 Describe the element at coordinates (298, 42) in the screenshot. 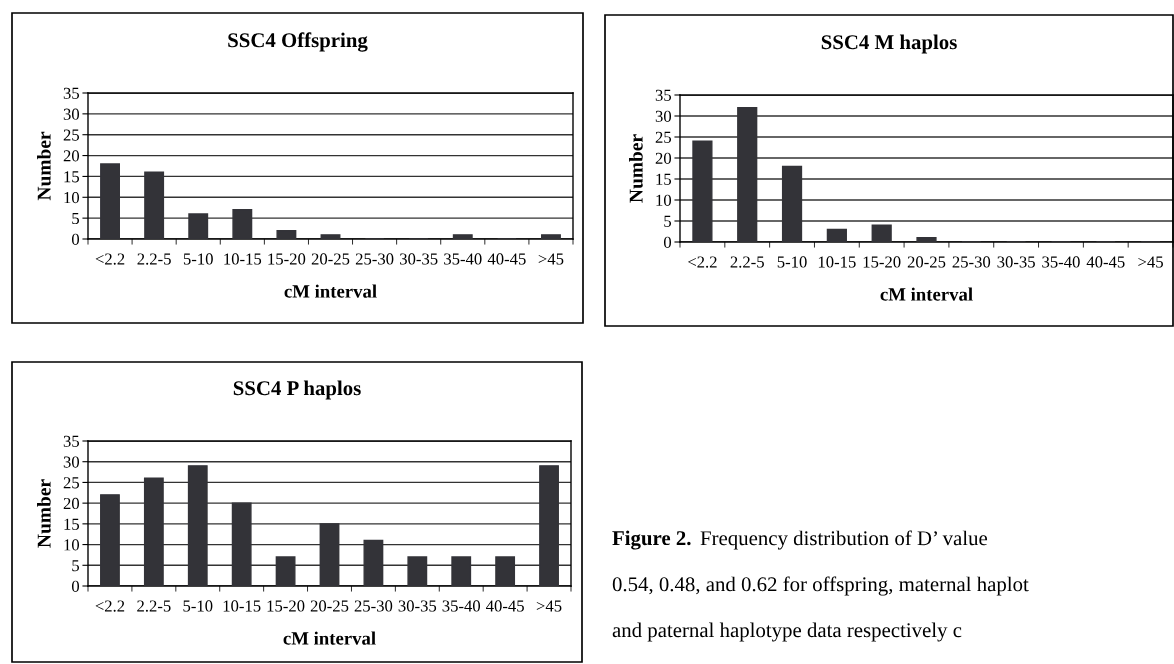

I see `chart-title: SSC4 Offspring` at that location.